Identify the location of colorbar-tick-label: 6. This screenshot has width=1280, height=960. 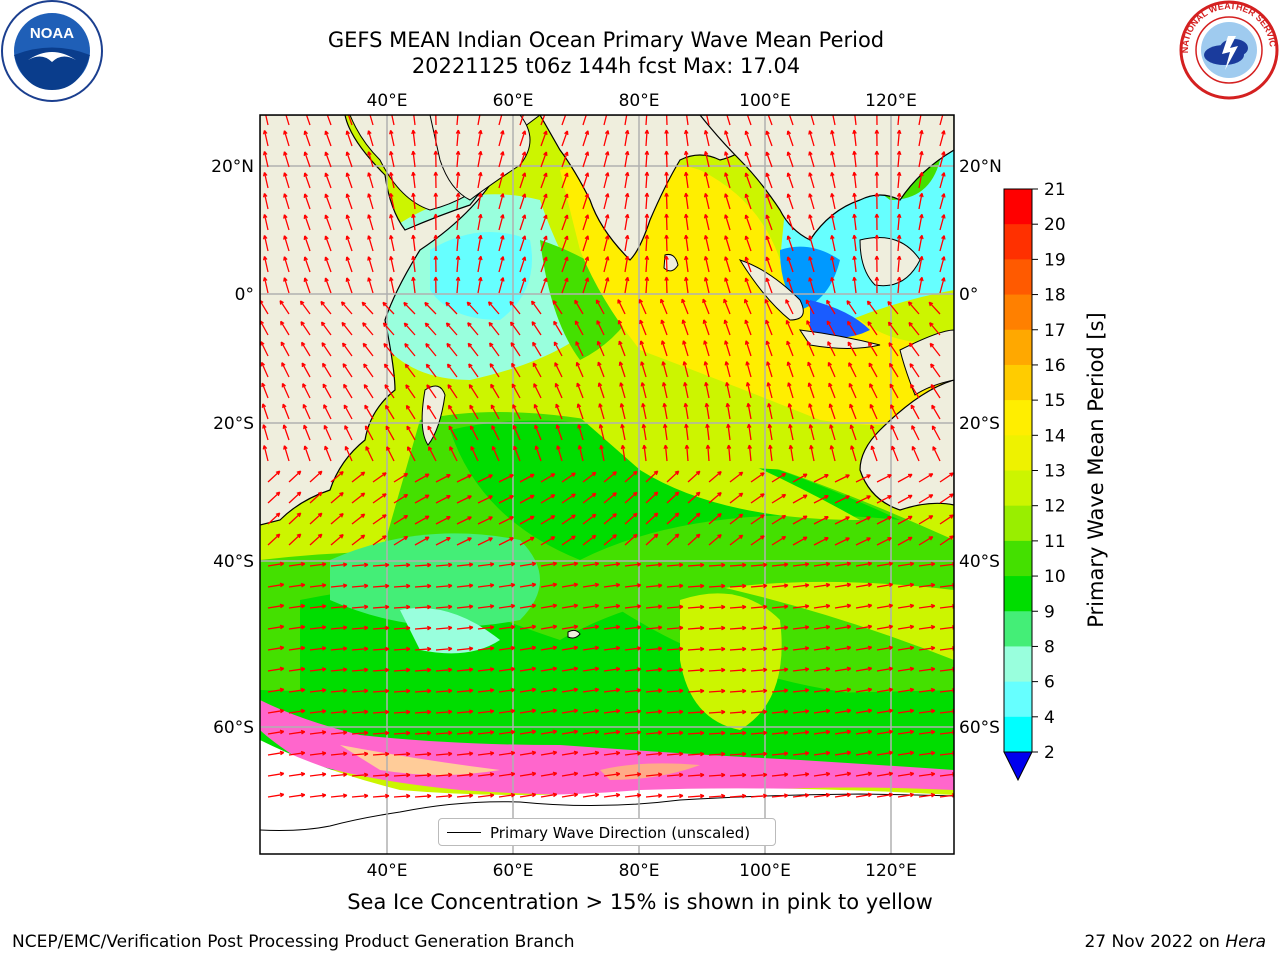
(1049, 683).